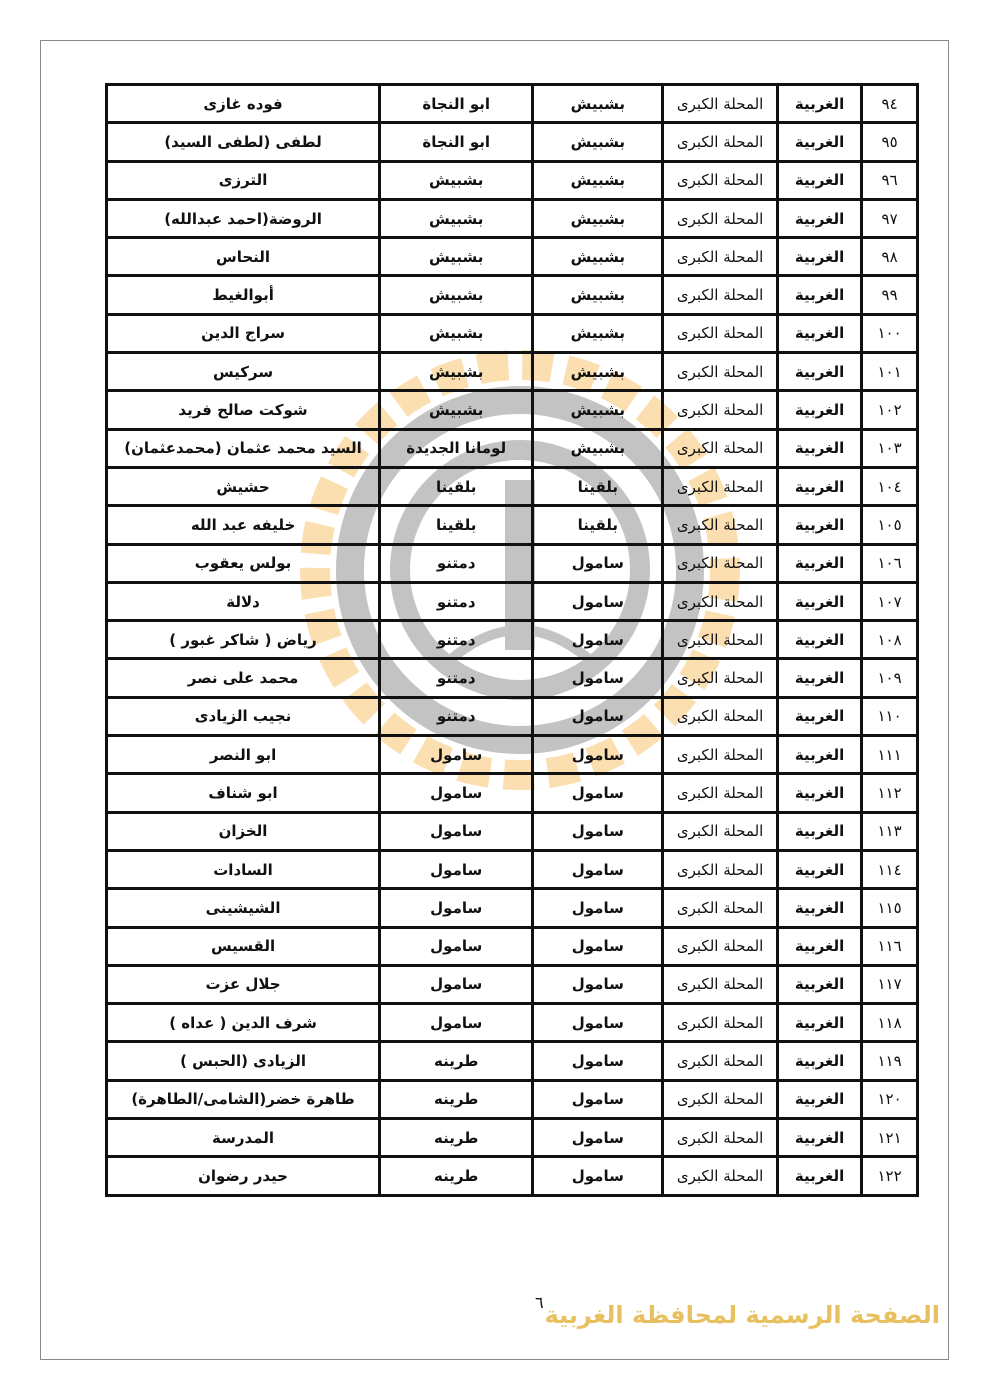 This screenshot has height=1400, width=990. I want to click on hamlet-name-cell: الزيادى (الحبس ), so click(243, 1061).